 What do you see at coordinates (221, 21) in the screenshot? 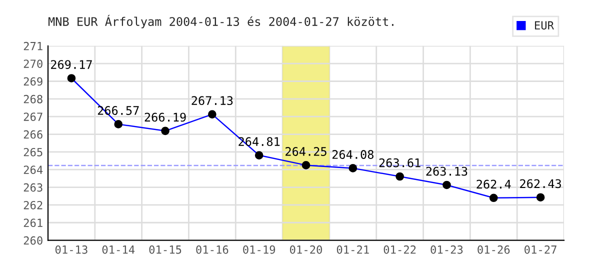
I see `chart-title: MNB EUR Árfolyam 2004-01-13 és 2004-01-27 között.` at bounding box center [221, 21].